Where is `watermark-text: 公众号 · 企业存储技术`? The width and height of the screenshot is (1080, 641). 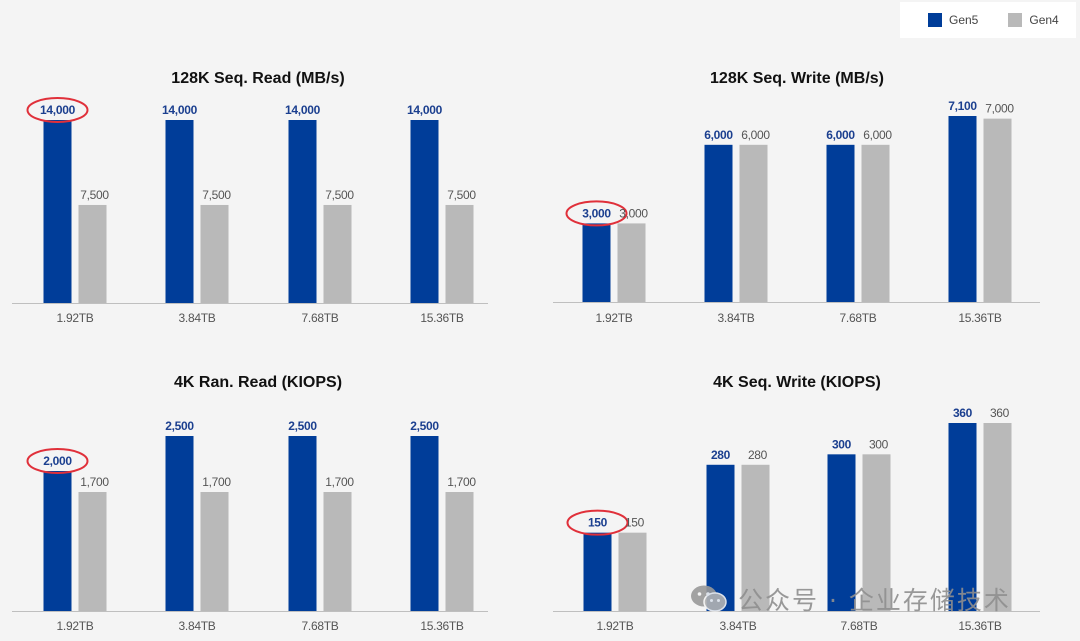 watermark-text: 公众号 · 企业存储技术 is located at coordinates (874, 600).